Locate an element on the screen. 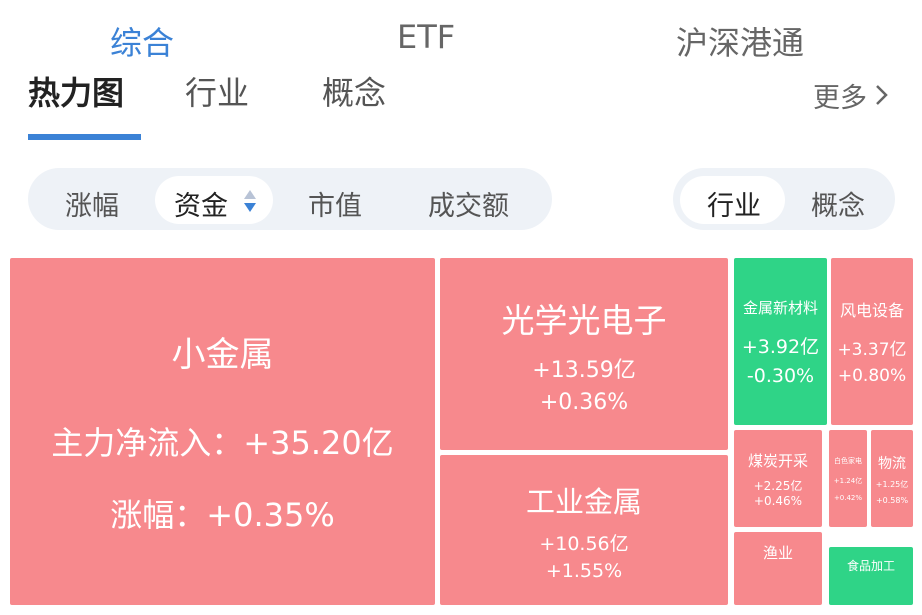 This screenshot has width=922, height=615. tile: 金属新材料 +3.92亿 -0.30% is located at coordinates (780, 341).